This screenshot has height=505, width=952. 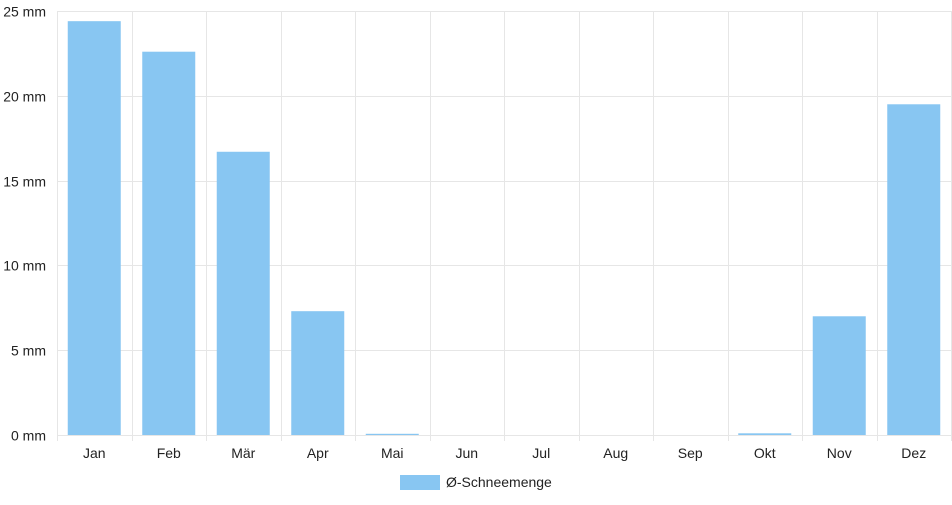 I want to click on y-tick-label: 5 mm, so click(x=28, y=351).